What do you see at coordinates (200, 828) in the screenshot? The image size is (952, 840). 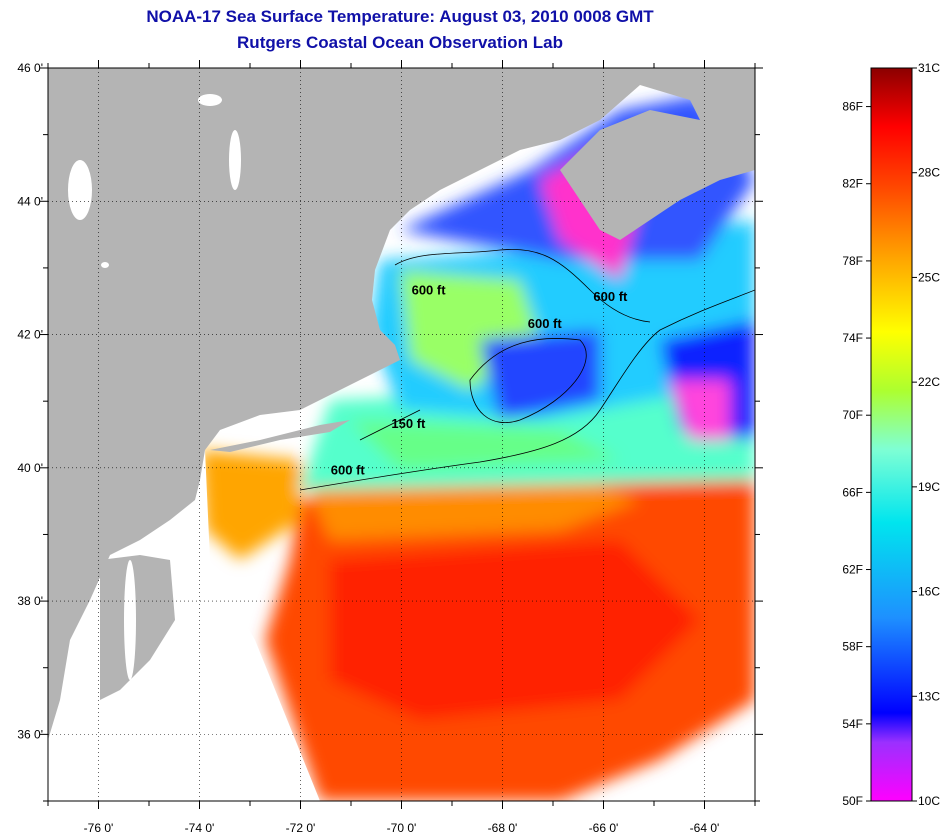 I see `longitude-label: -74 0'` at bounding box center [200, 828].